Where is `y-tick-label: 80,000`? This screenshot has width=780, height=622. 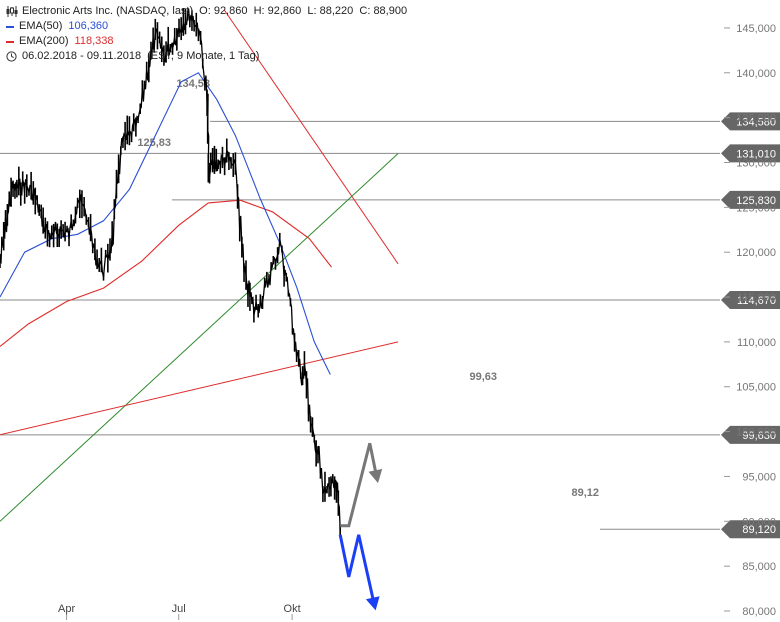 y-tick-label: 80,000 is located at coordinates (759, 612).